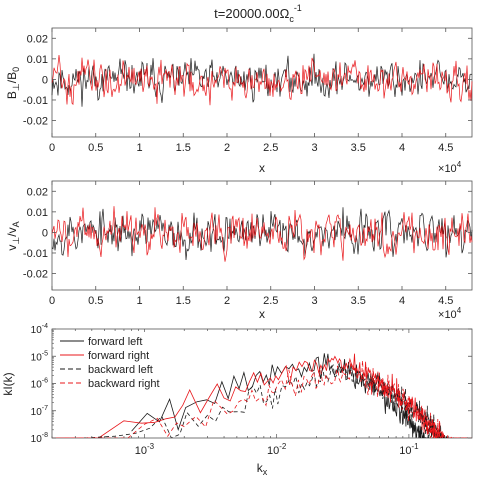 Image resolution: width=480 pixels, height=480 pixels. I want to click on panel-v-perp-xlabel: x, so click(262, 314).